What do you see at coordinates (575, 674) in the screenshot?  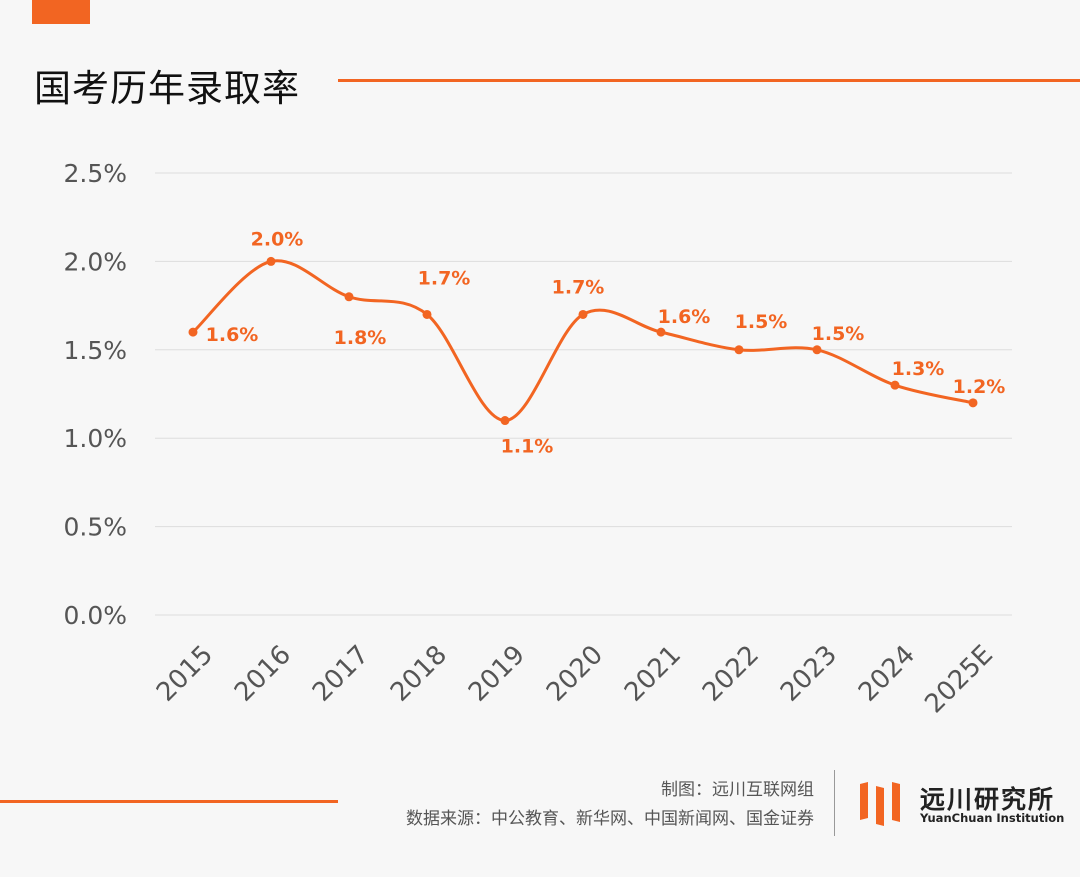 I see `x-tick-label: 2020` at bounding box center [575, 674].